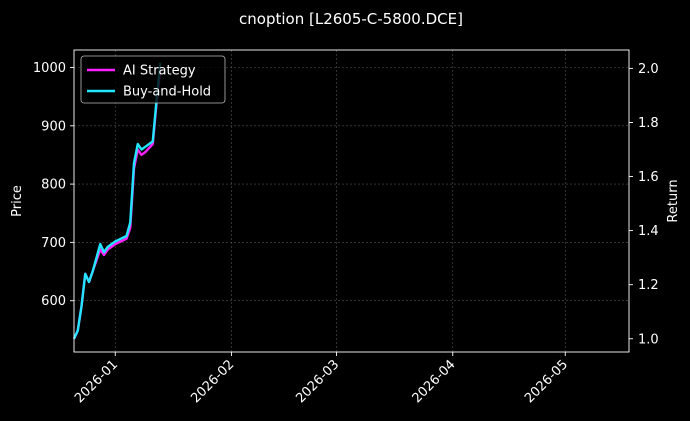 The width and height of the screenshot is (690, 421). Describe the element at coordinates (53, 243) in the screenshot. I see `y-tick-label: 700` at that location.